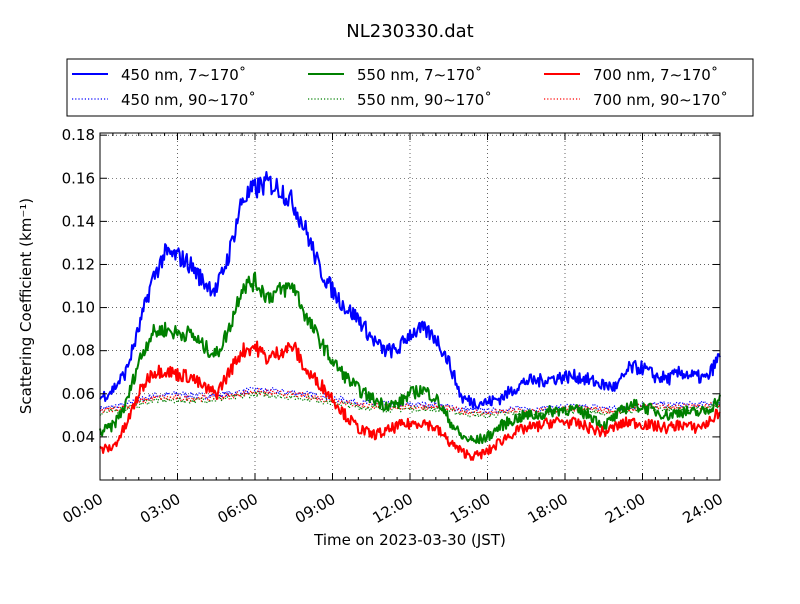  Describe the element at coordinates (625, 508) in the screenshot. I see `x-tick-label: 21:00` at that location.